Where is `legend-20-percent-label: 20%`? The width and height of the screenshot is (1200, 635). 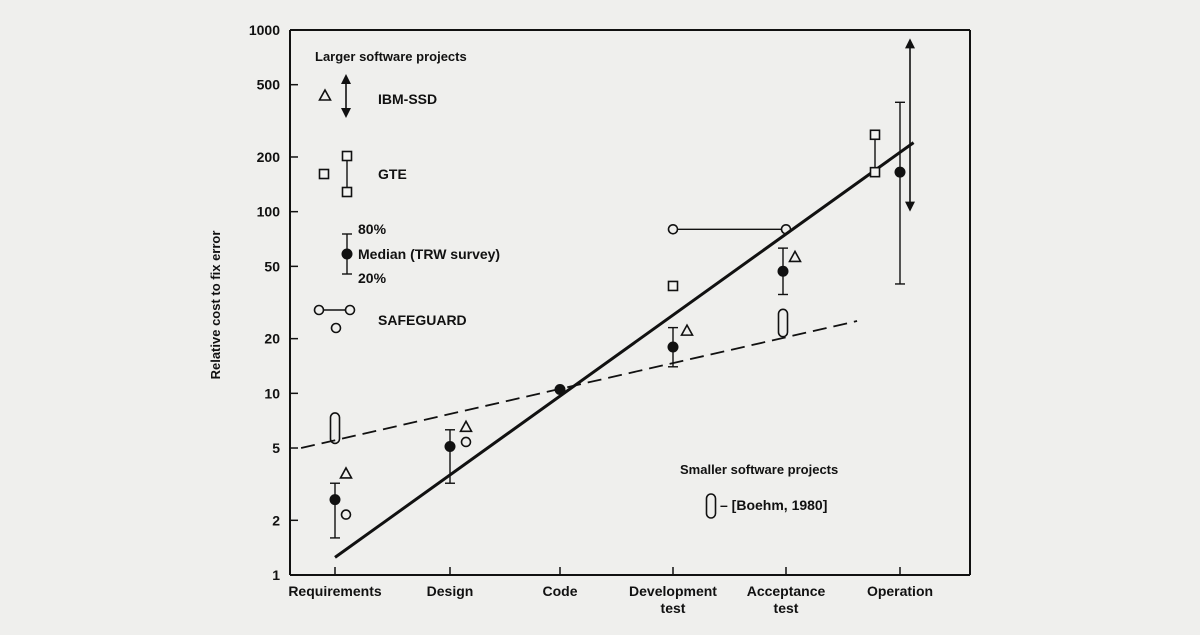
legend-20-percent-label: 20% is located at coordinates (372, 278).